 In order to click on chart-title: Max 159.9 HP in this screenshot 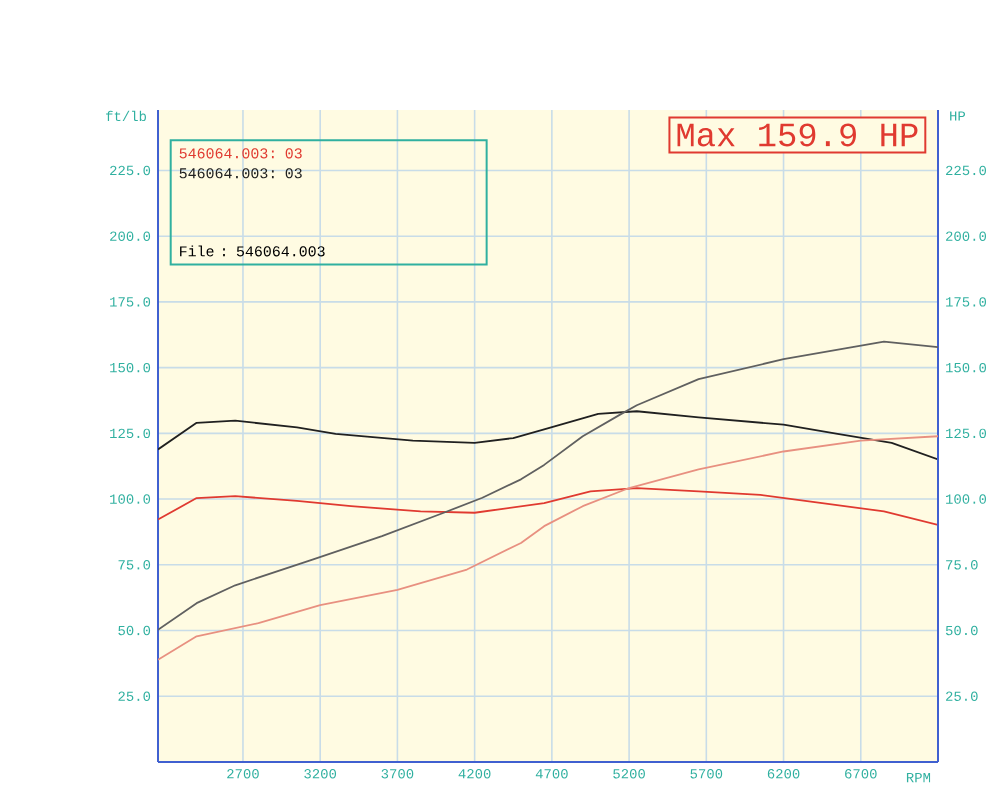, I will do `click(797, 135)`.